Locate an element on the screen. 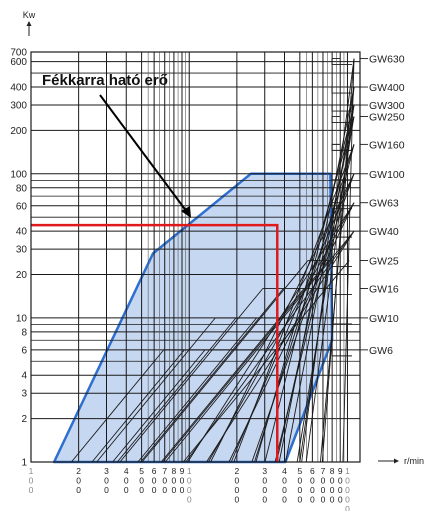 The image size is (440, 516). model-label-GW630: GW630 is located at coordinates (387, 60).